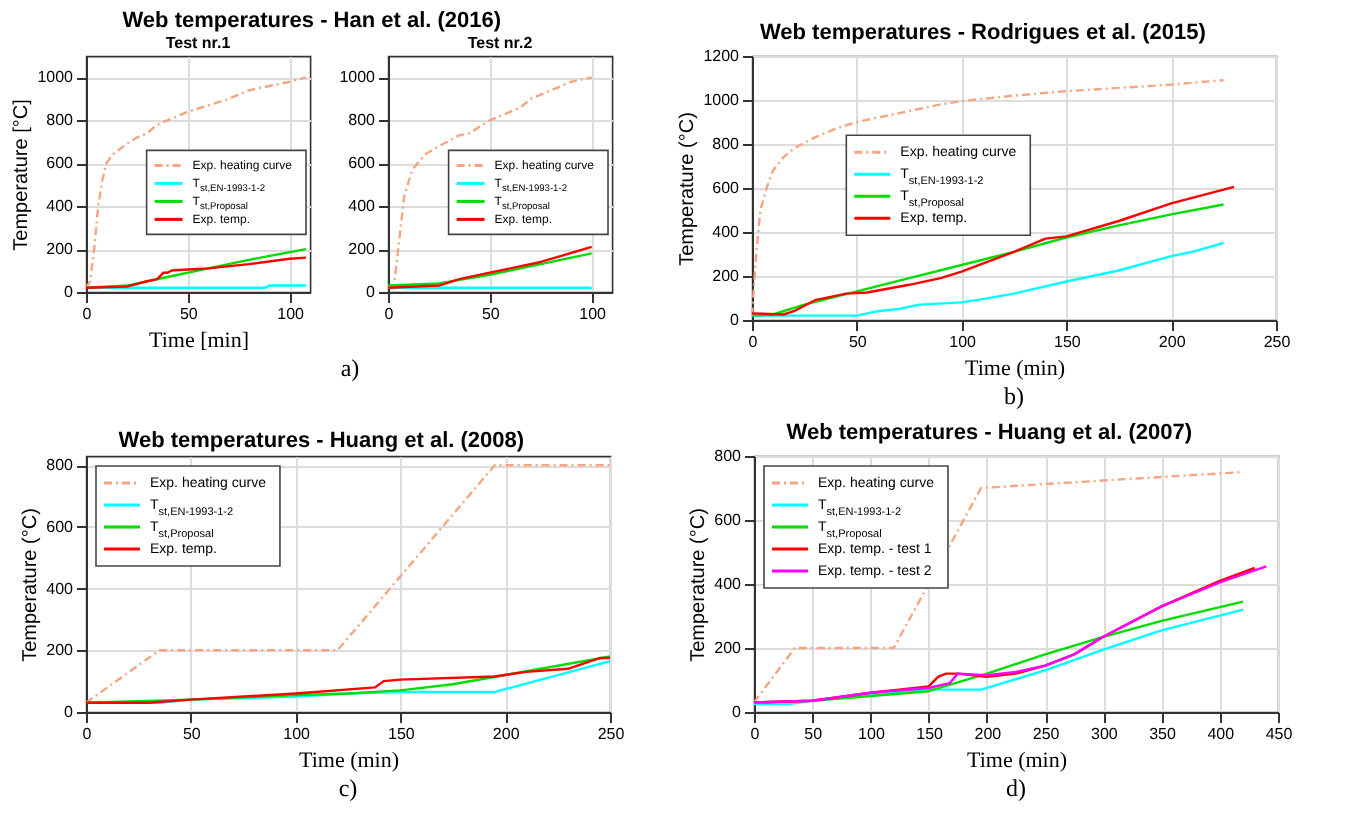  What do you see at coordinates (500, 43) in the screenshot?
I see `chart-subtitle: Test nr.2` at bounding box center [500, 43].